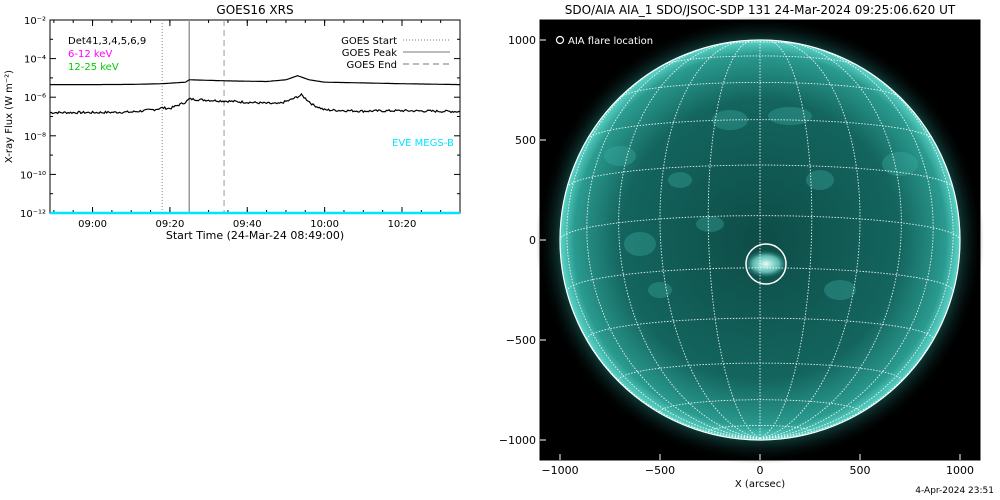 This screenshot has width=1000, height=500. What do you see at coordinates (521, 340) in the screenshot?
I see `y-tick-label: −500` at bounding box center [521, 340].